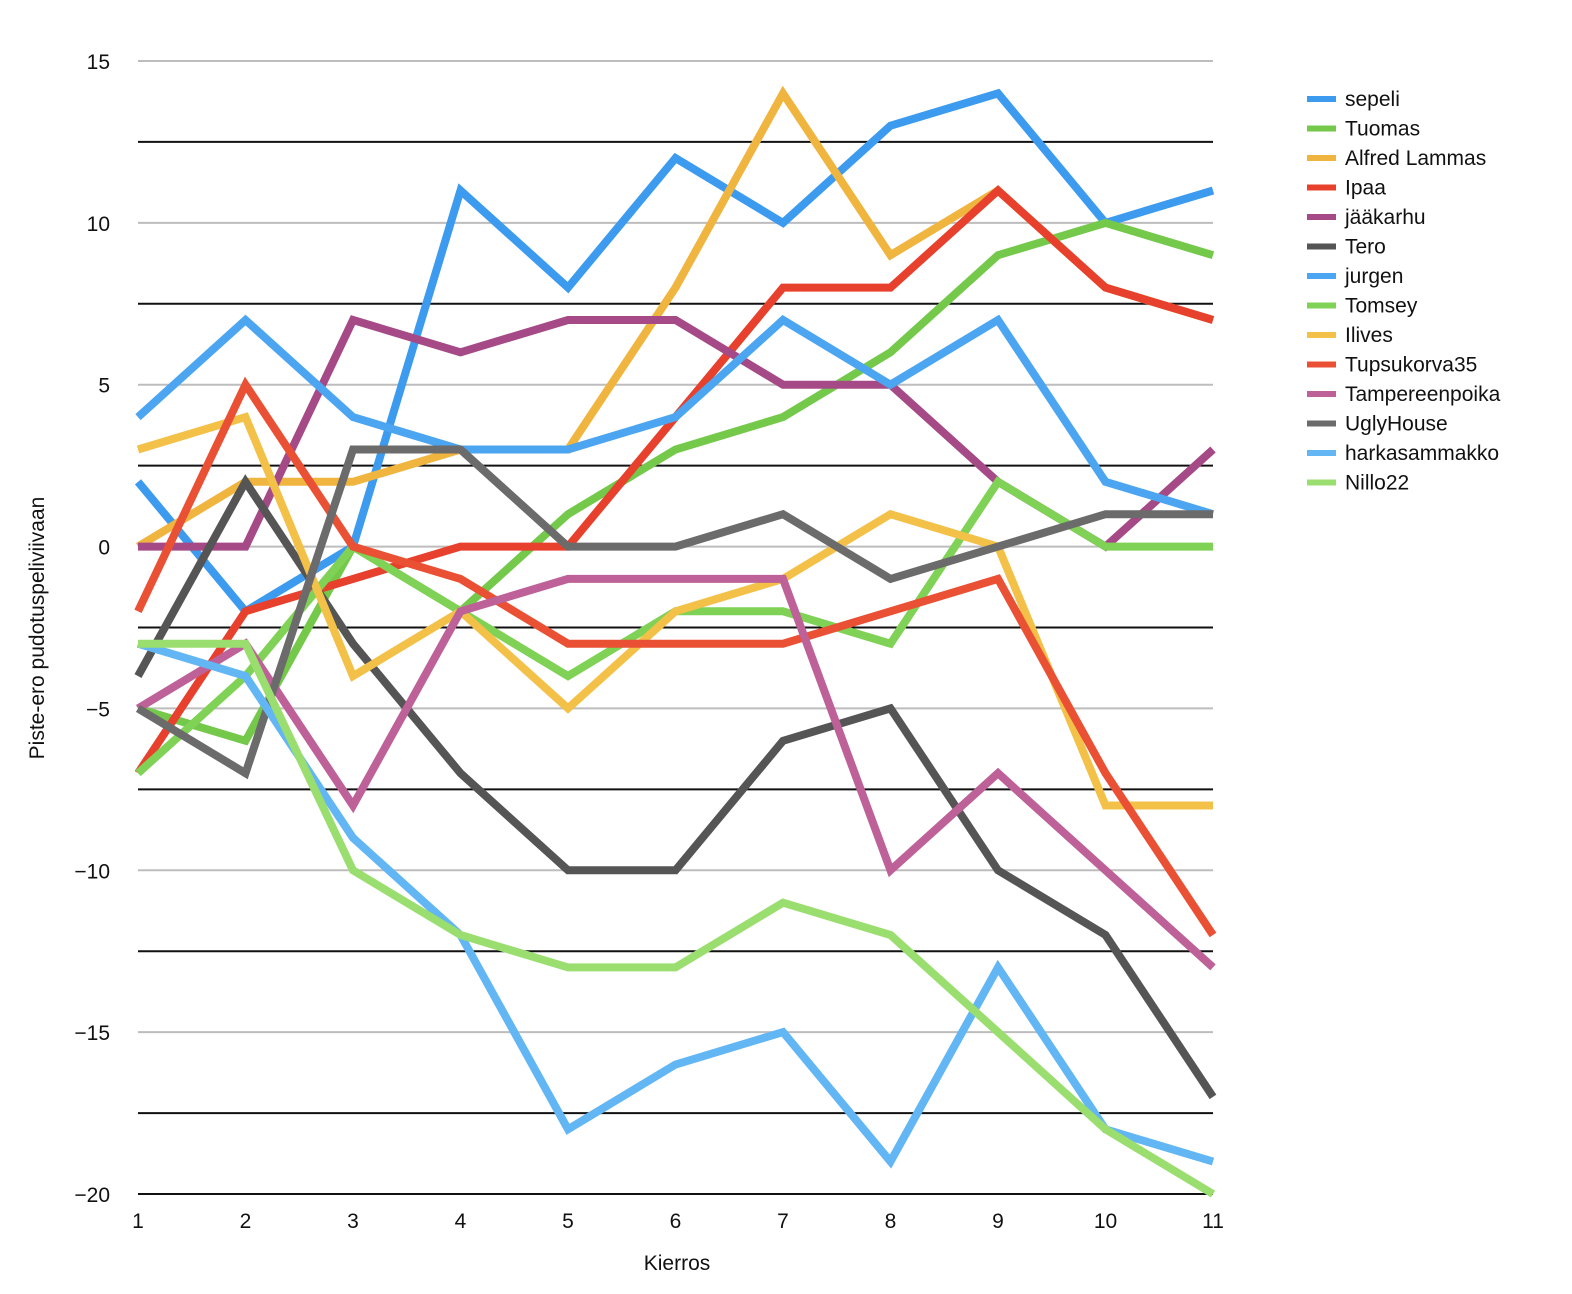 The image size is (1572, 1294). I want to click on x-tick-label: 8, so click(891, 1221).